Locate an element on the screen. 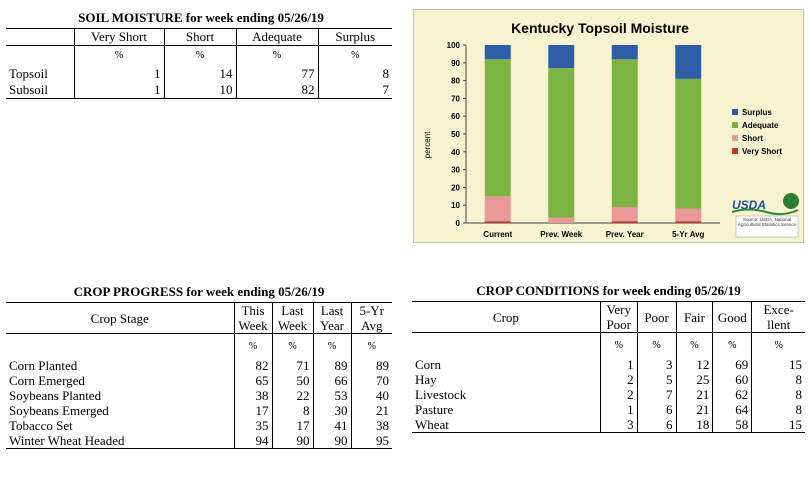 The image size is (809, 483). conditions-unit-row: % % % % % is located at coordinates (608, 344).